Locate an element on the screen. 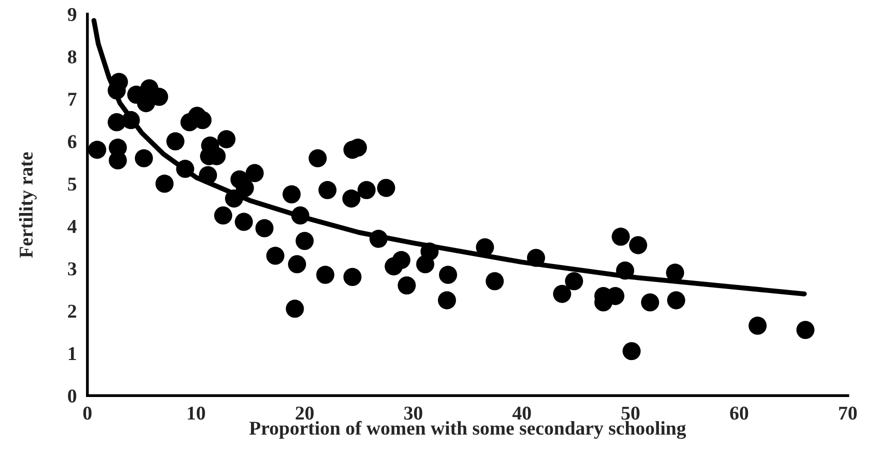  y-tick-label: 8 is located at coordinates (72, 57).